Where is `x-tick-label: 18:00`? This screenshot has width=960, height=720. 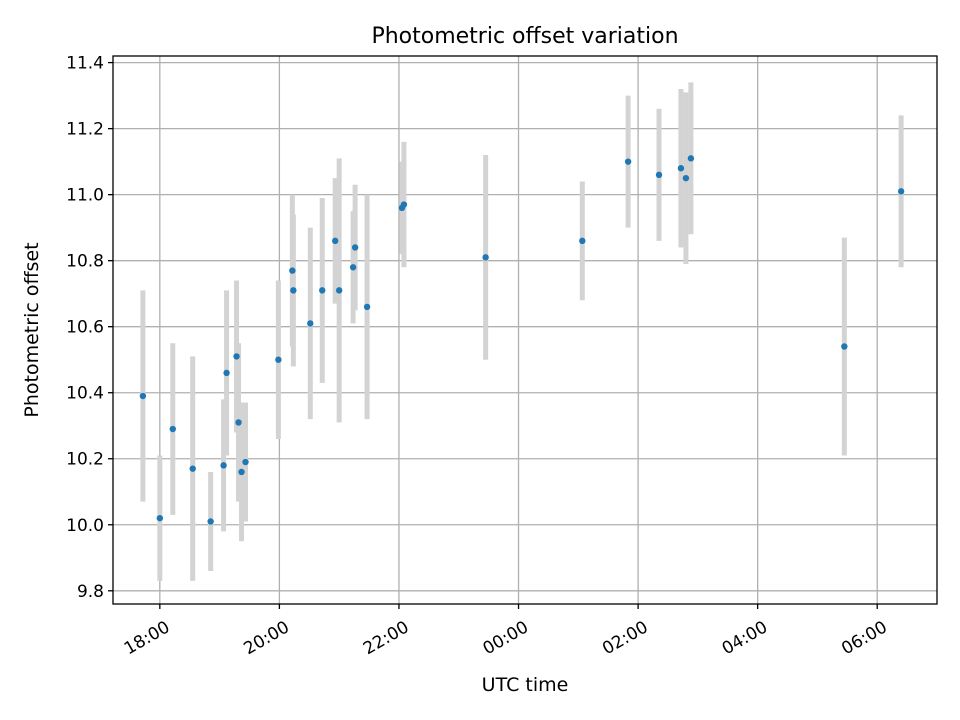 x-tick-label: 18:00 is located at coordinates (147, 638).